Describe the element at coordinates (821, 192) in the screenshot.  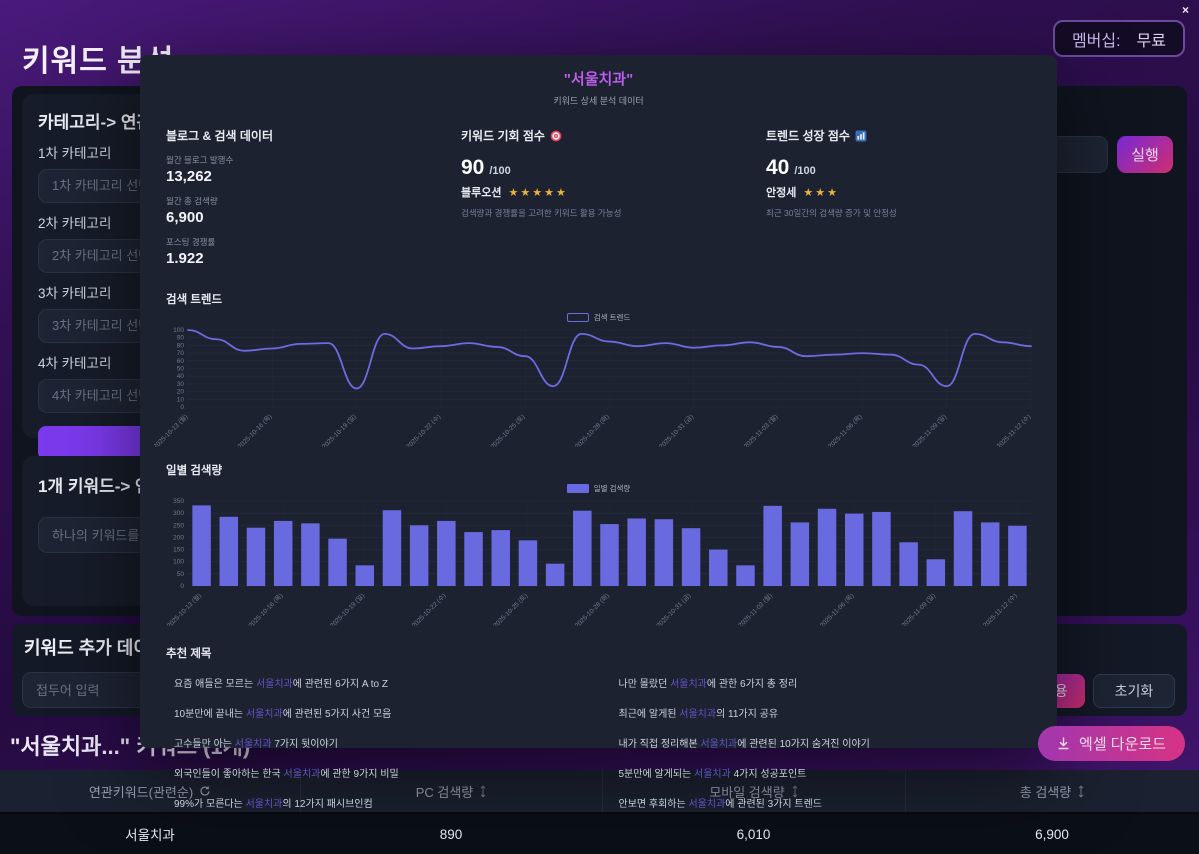
I see `trend-stars: ★★★` at that location.